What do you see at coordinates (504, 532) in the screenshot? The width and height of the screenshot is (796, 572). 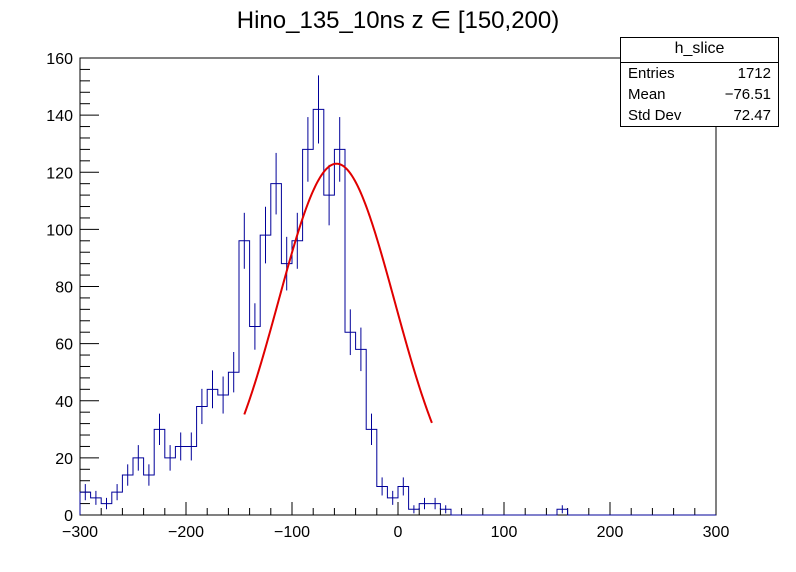 I see `x-tick-label: 100` at bounding box center [504, 532].